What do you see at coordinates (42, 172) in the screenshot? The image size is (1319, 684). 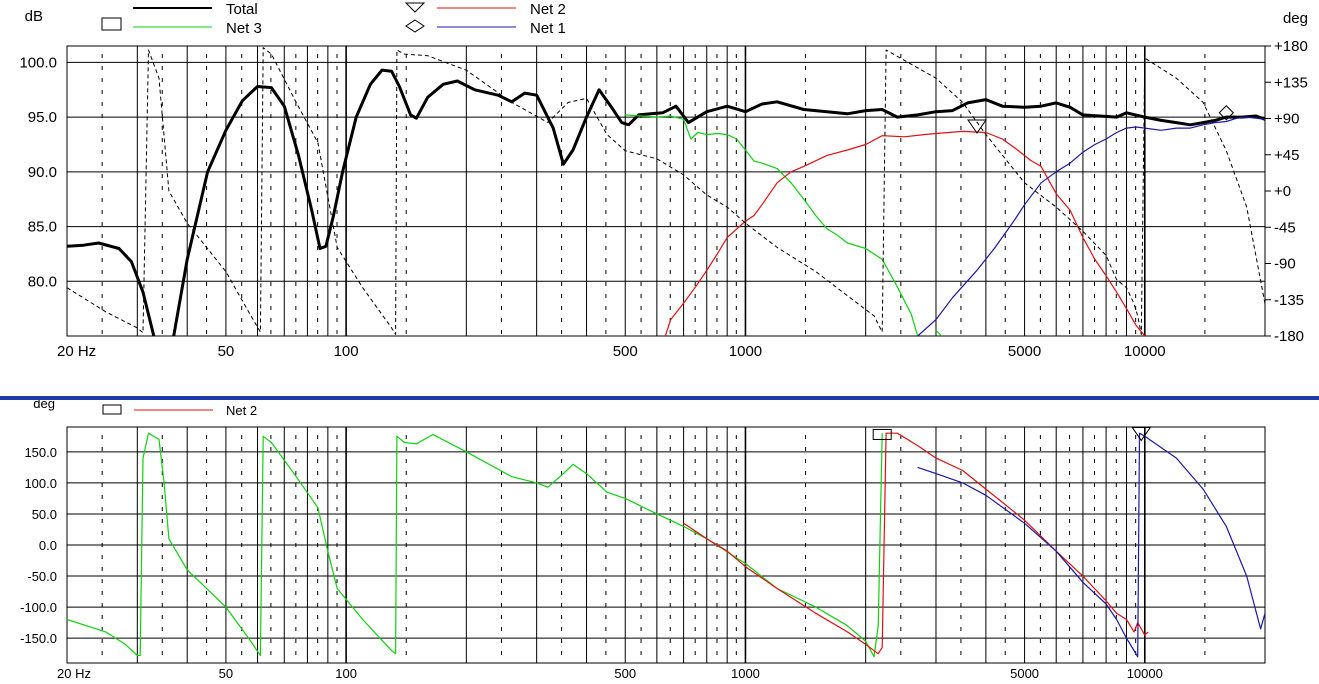 I see `y-tick-label: 90.0` at bounding box center [42, 172].